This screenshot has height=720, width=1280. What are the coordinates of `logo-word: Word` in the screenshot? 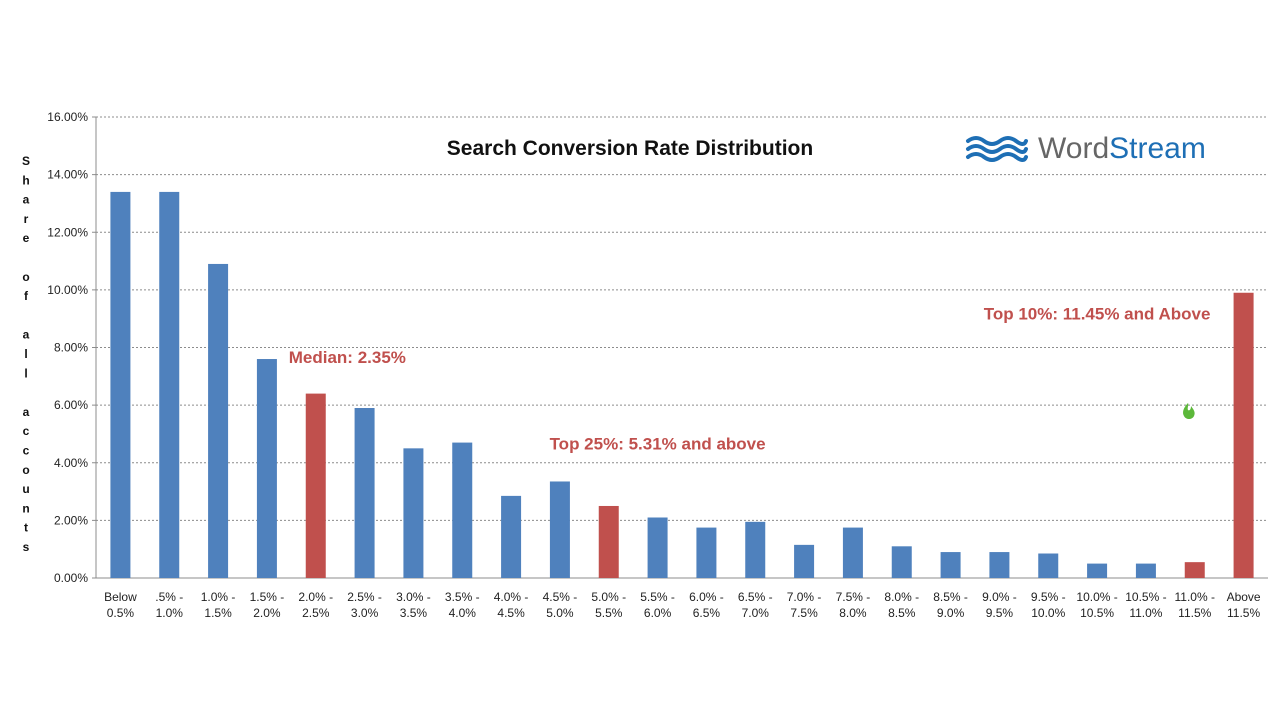 It's located at (1073, 148).